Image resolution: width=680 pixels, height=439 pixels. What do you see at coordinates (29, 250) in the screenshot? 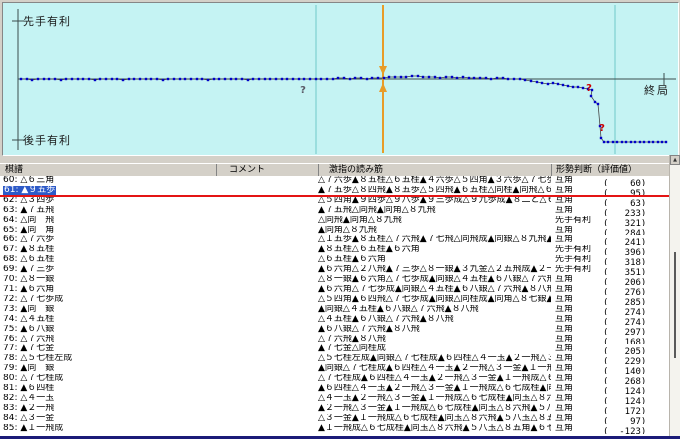
I see `move-cell: 67: ▲８五桂` at bounding box center [29, 250].